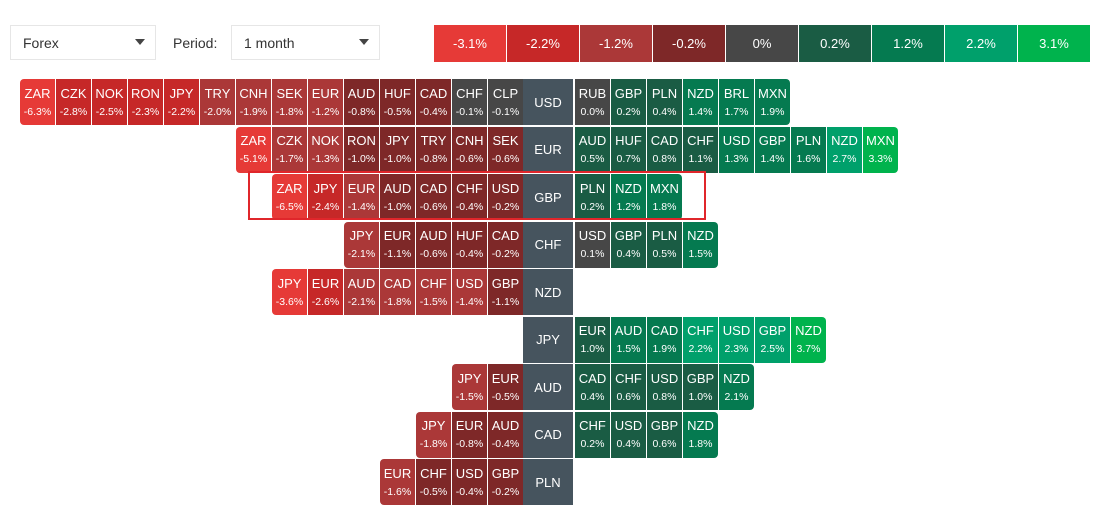 The width and height of the screenshot is (1093, 505). I want to click on currency-tile: TRY -0.8%, so click(433, 149).